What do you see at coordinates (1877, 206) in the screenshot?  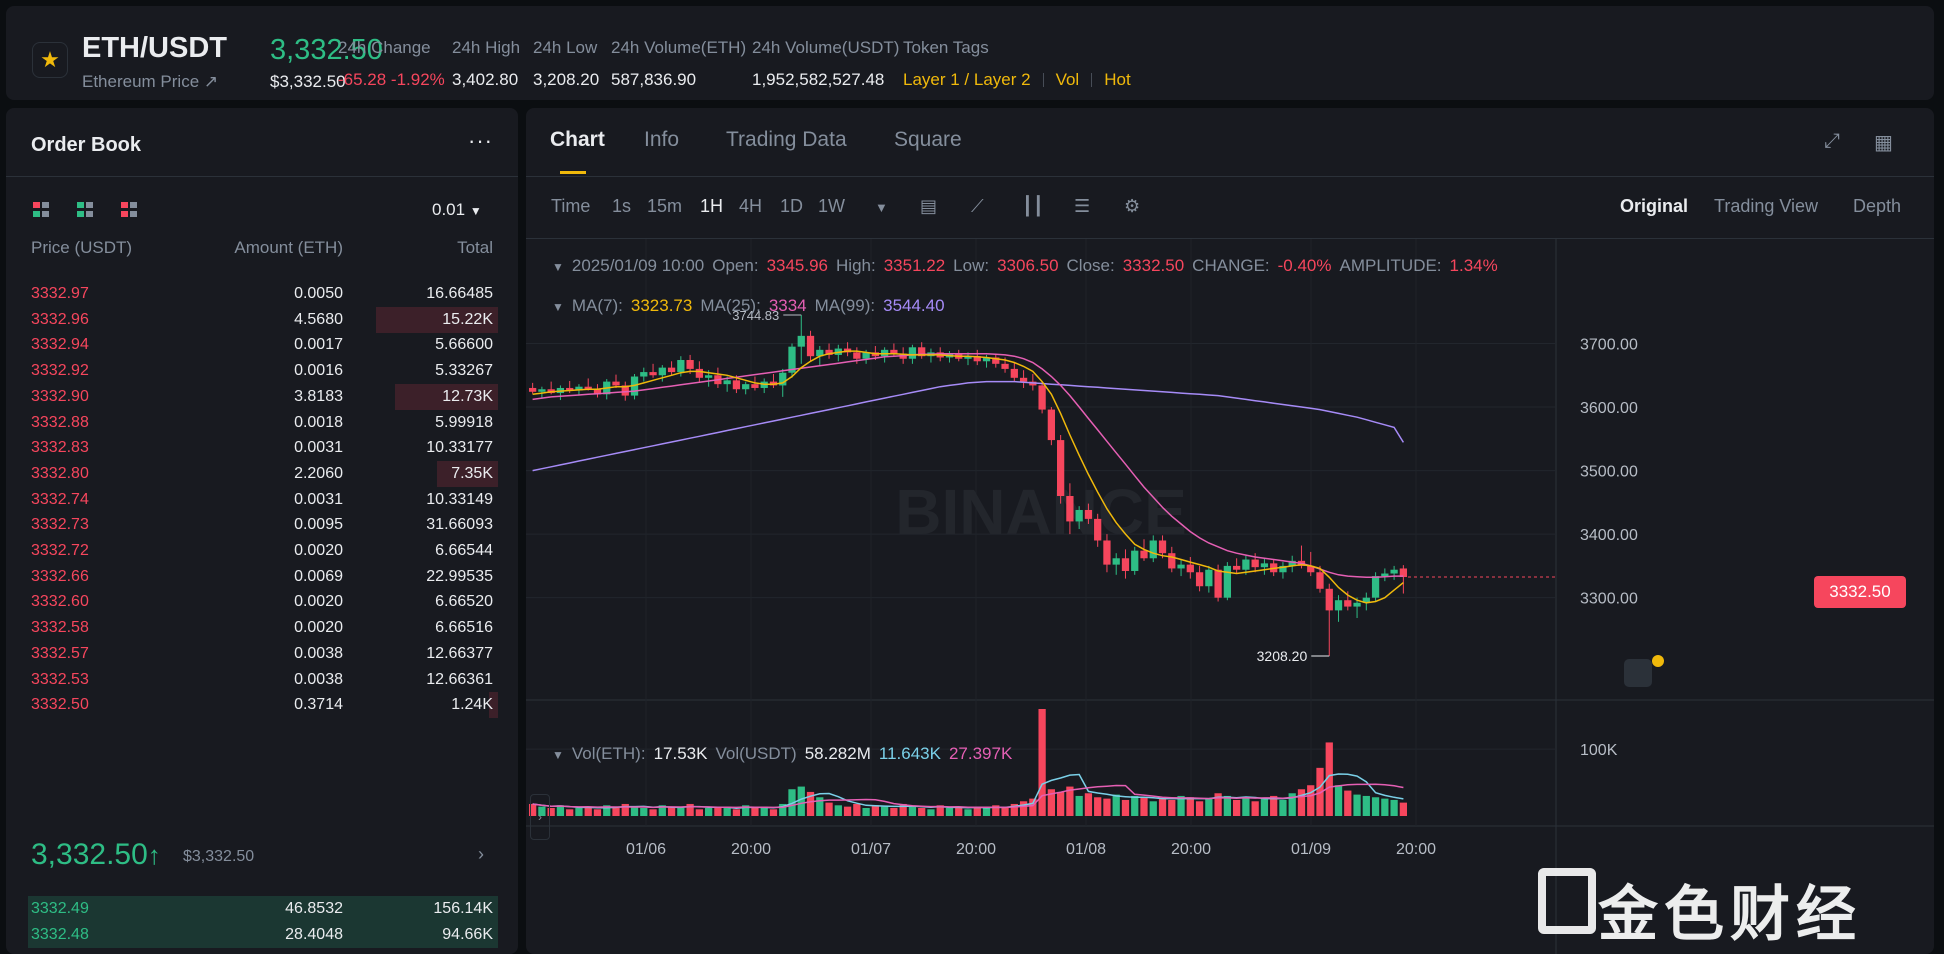 I see `view-depth: Depth` at bounding box center [1877, 206].